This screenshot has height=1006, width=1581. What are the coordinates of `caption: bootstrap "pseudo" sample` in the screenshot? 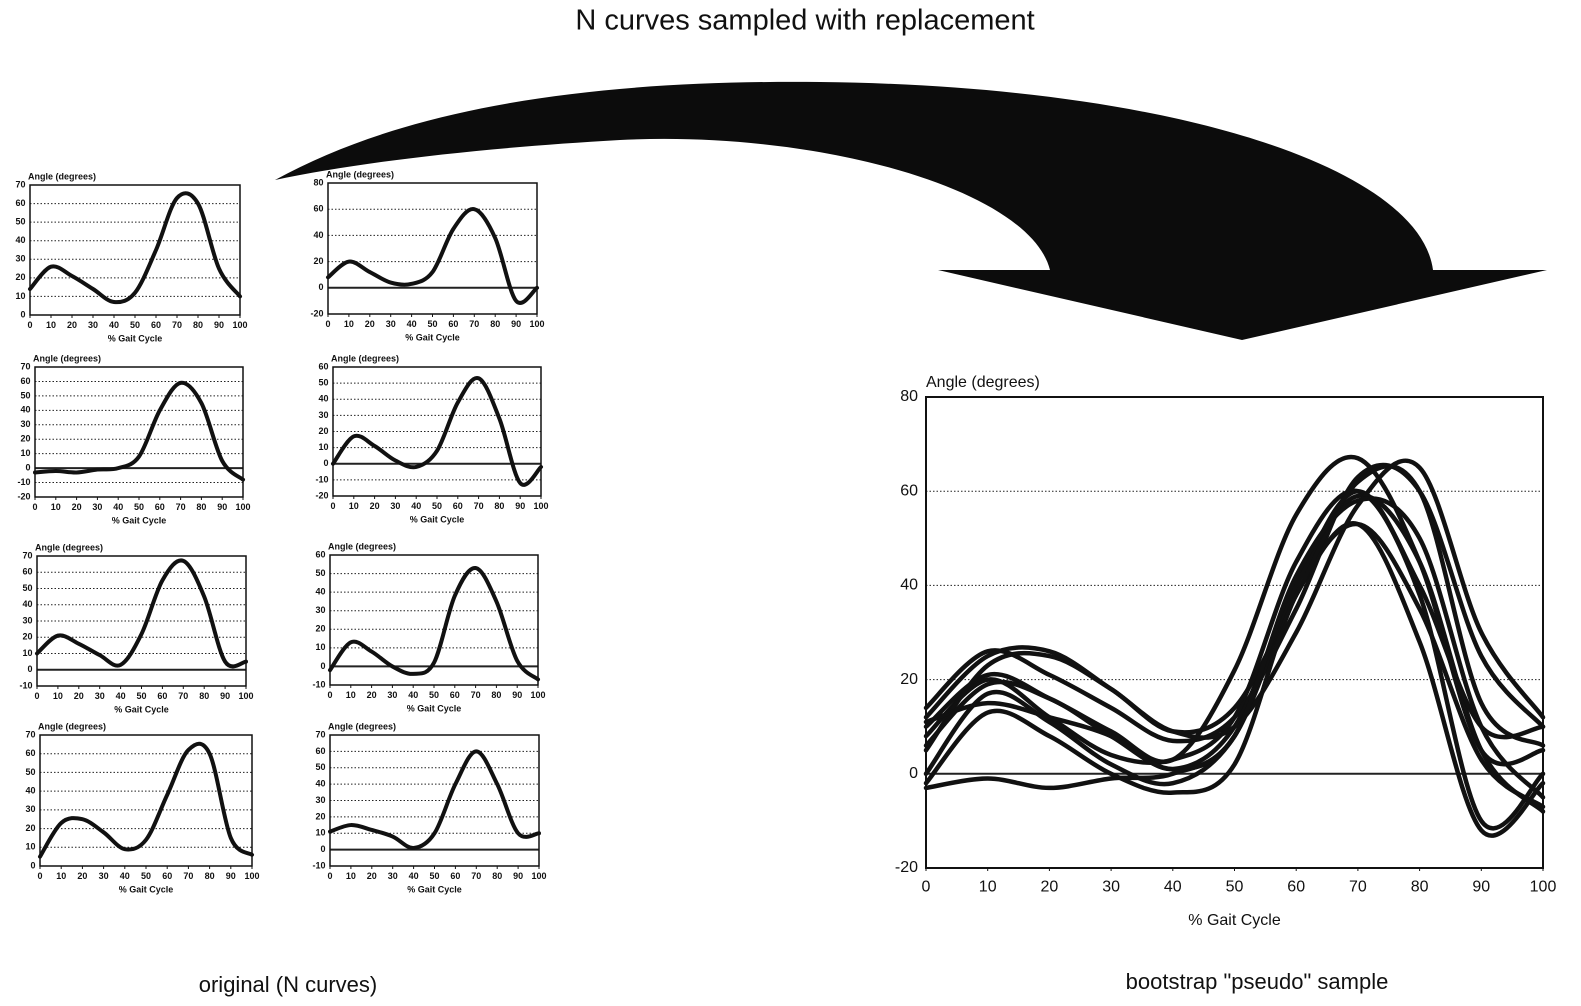 It's located at (1257, 981).